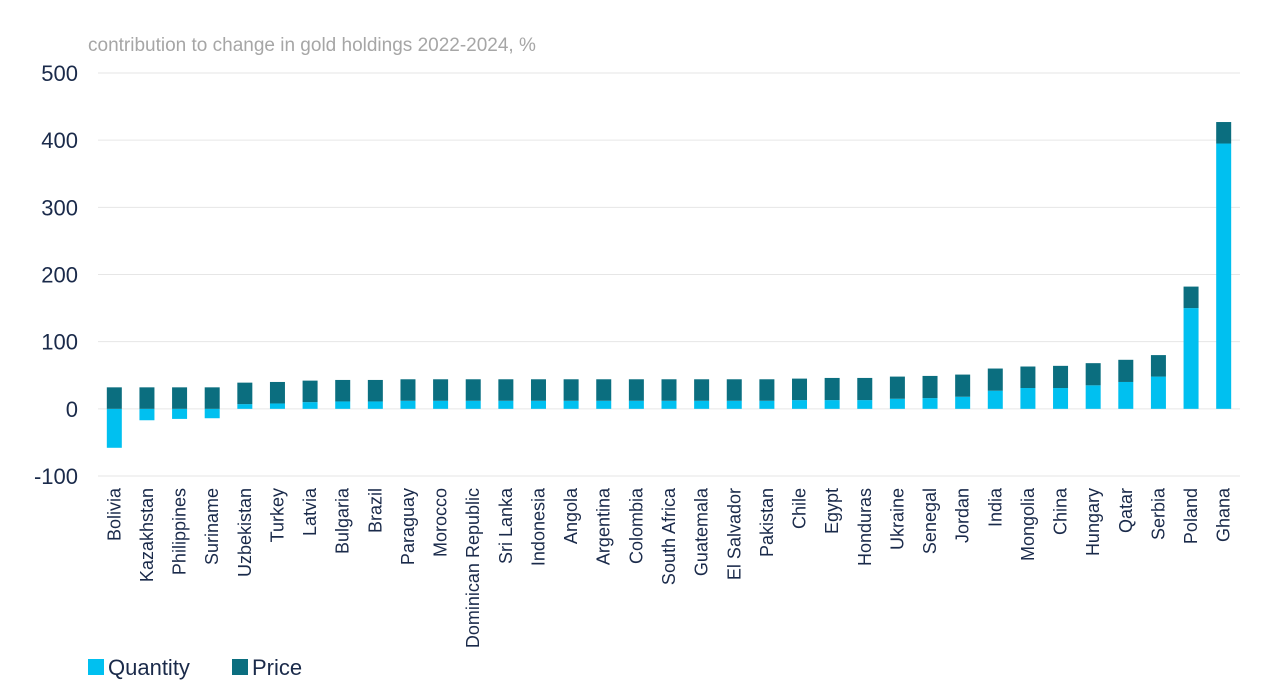 Image resolution: width=1280 pixels, height=699 pixels. I want to click on x-tick-label: China, so click(1061, 511).